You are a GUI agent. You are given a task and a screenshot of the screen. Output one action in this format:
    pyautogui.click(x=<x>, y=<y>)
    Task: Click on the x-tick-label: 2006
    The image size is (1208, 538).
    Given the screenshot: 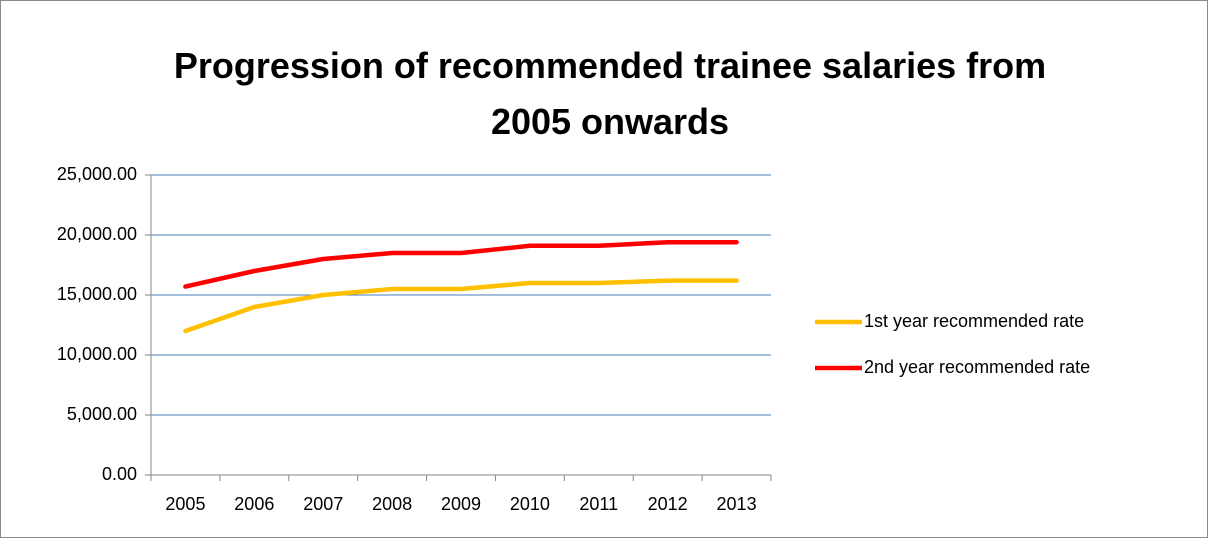 What is the action you would take?
    pyautogui.click(x=254, y=504)
    